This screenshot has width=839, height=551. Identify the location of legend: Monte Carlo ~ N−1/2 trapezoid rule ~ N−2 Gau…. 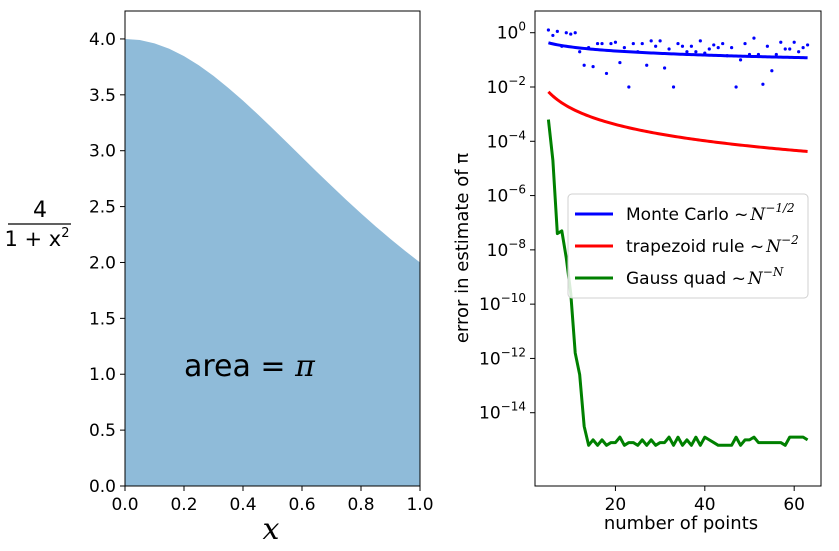
(688, 246).